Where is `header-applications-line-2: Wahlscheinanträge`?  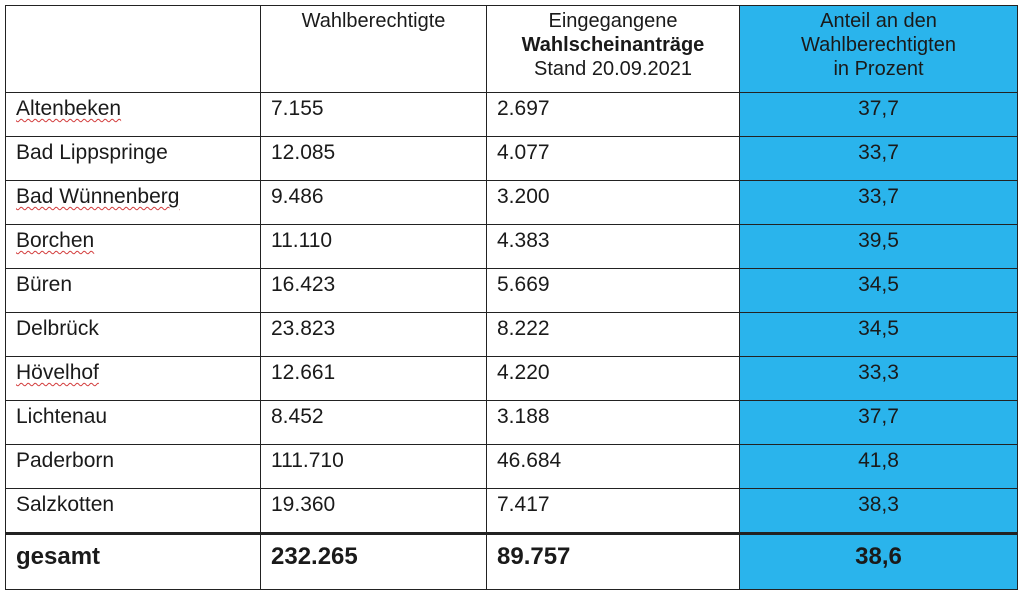
header-applications-line-2: Wahlscheinanträge is located at coordinates (613, 45).